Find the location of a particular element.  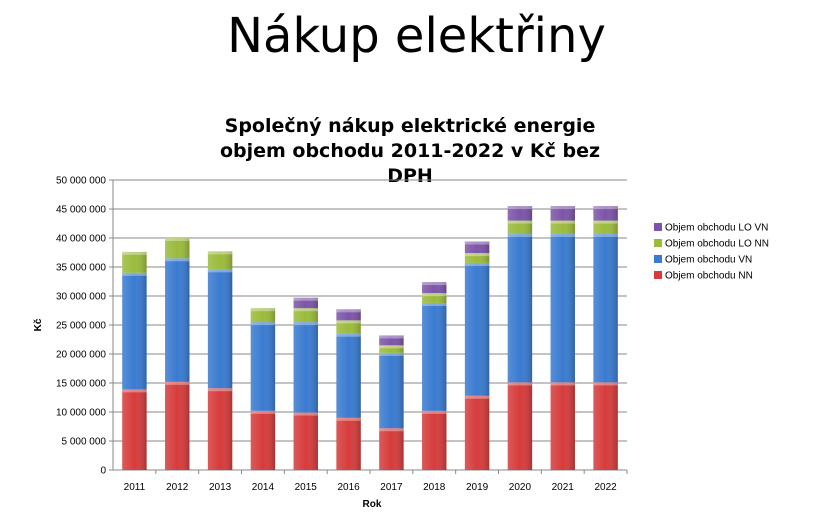

legend-label: Objem obchodu LO NN is located at coordinates (717, 244).